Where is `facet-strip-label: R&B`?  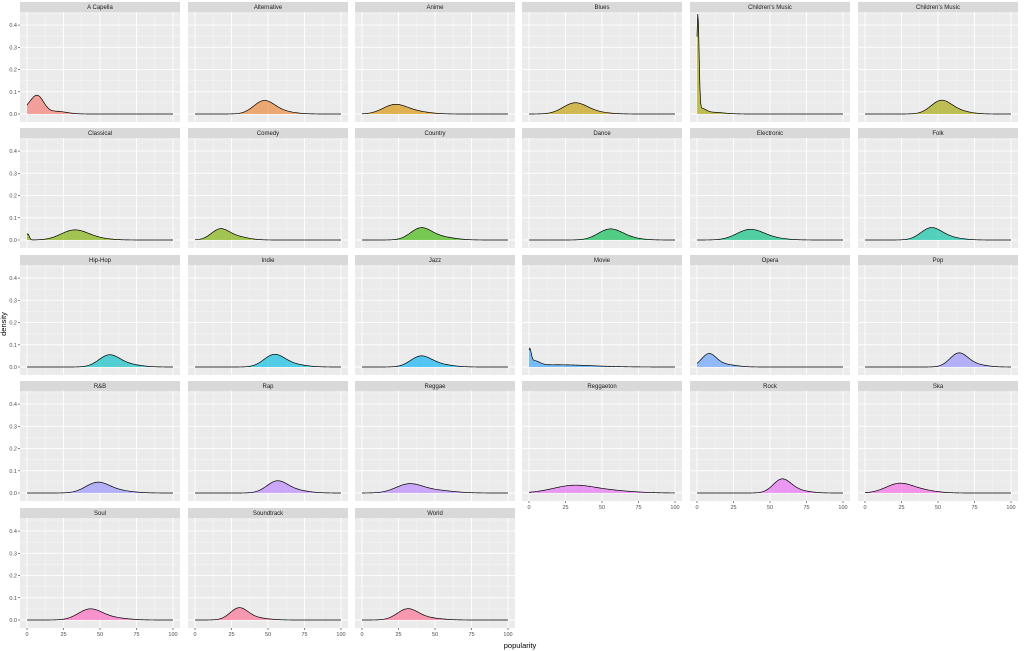
facet-strip-label: R&B is located at coordinates (100, 387).